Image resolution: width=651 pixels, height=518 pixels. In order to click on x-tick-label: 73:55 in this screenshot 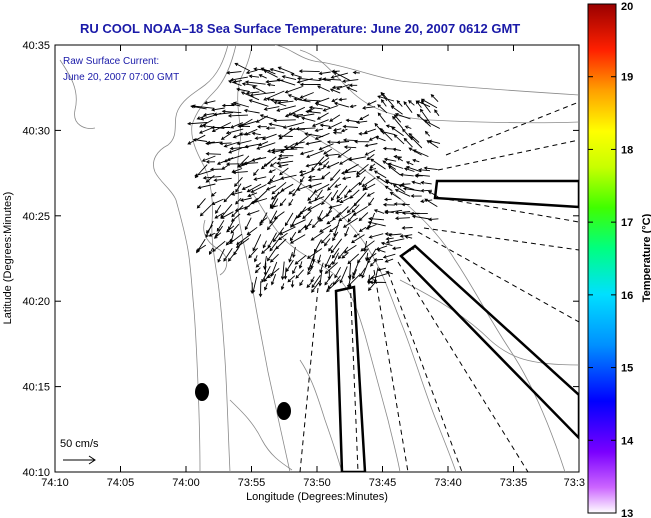, I will do `click(252, 483)`.